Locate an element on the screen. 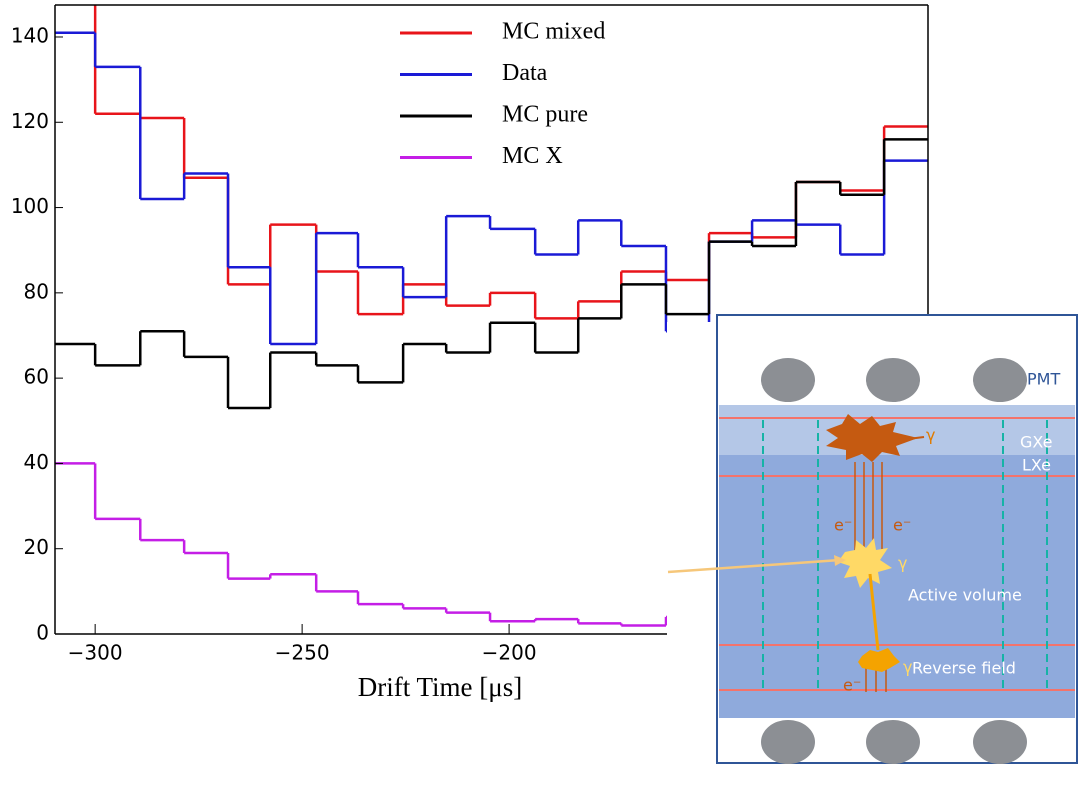  x-tick-label: −250 is located at coordinates (302, 653).